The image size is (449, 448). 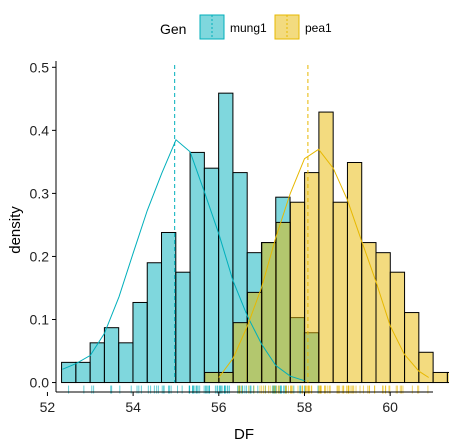 What do you see at coordinates (48, 407) in the screenshot?
I see `x-tick-label: 52` at bounding box center [48, 407].